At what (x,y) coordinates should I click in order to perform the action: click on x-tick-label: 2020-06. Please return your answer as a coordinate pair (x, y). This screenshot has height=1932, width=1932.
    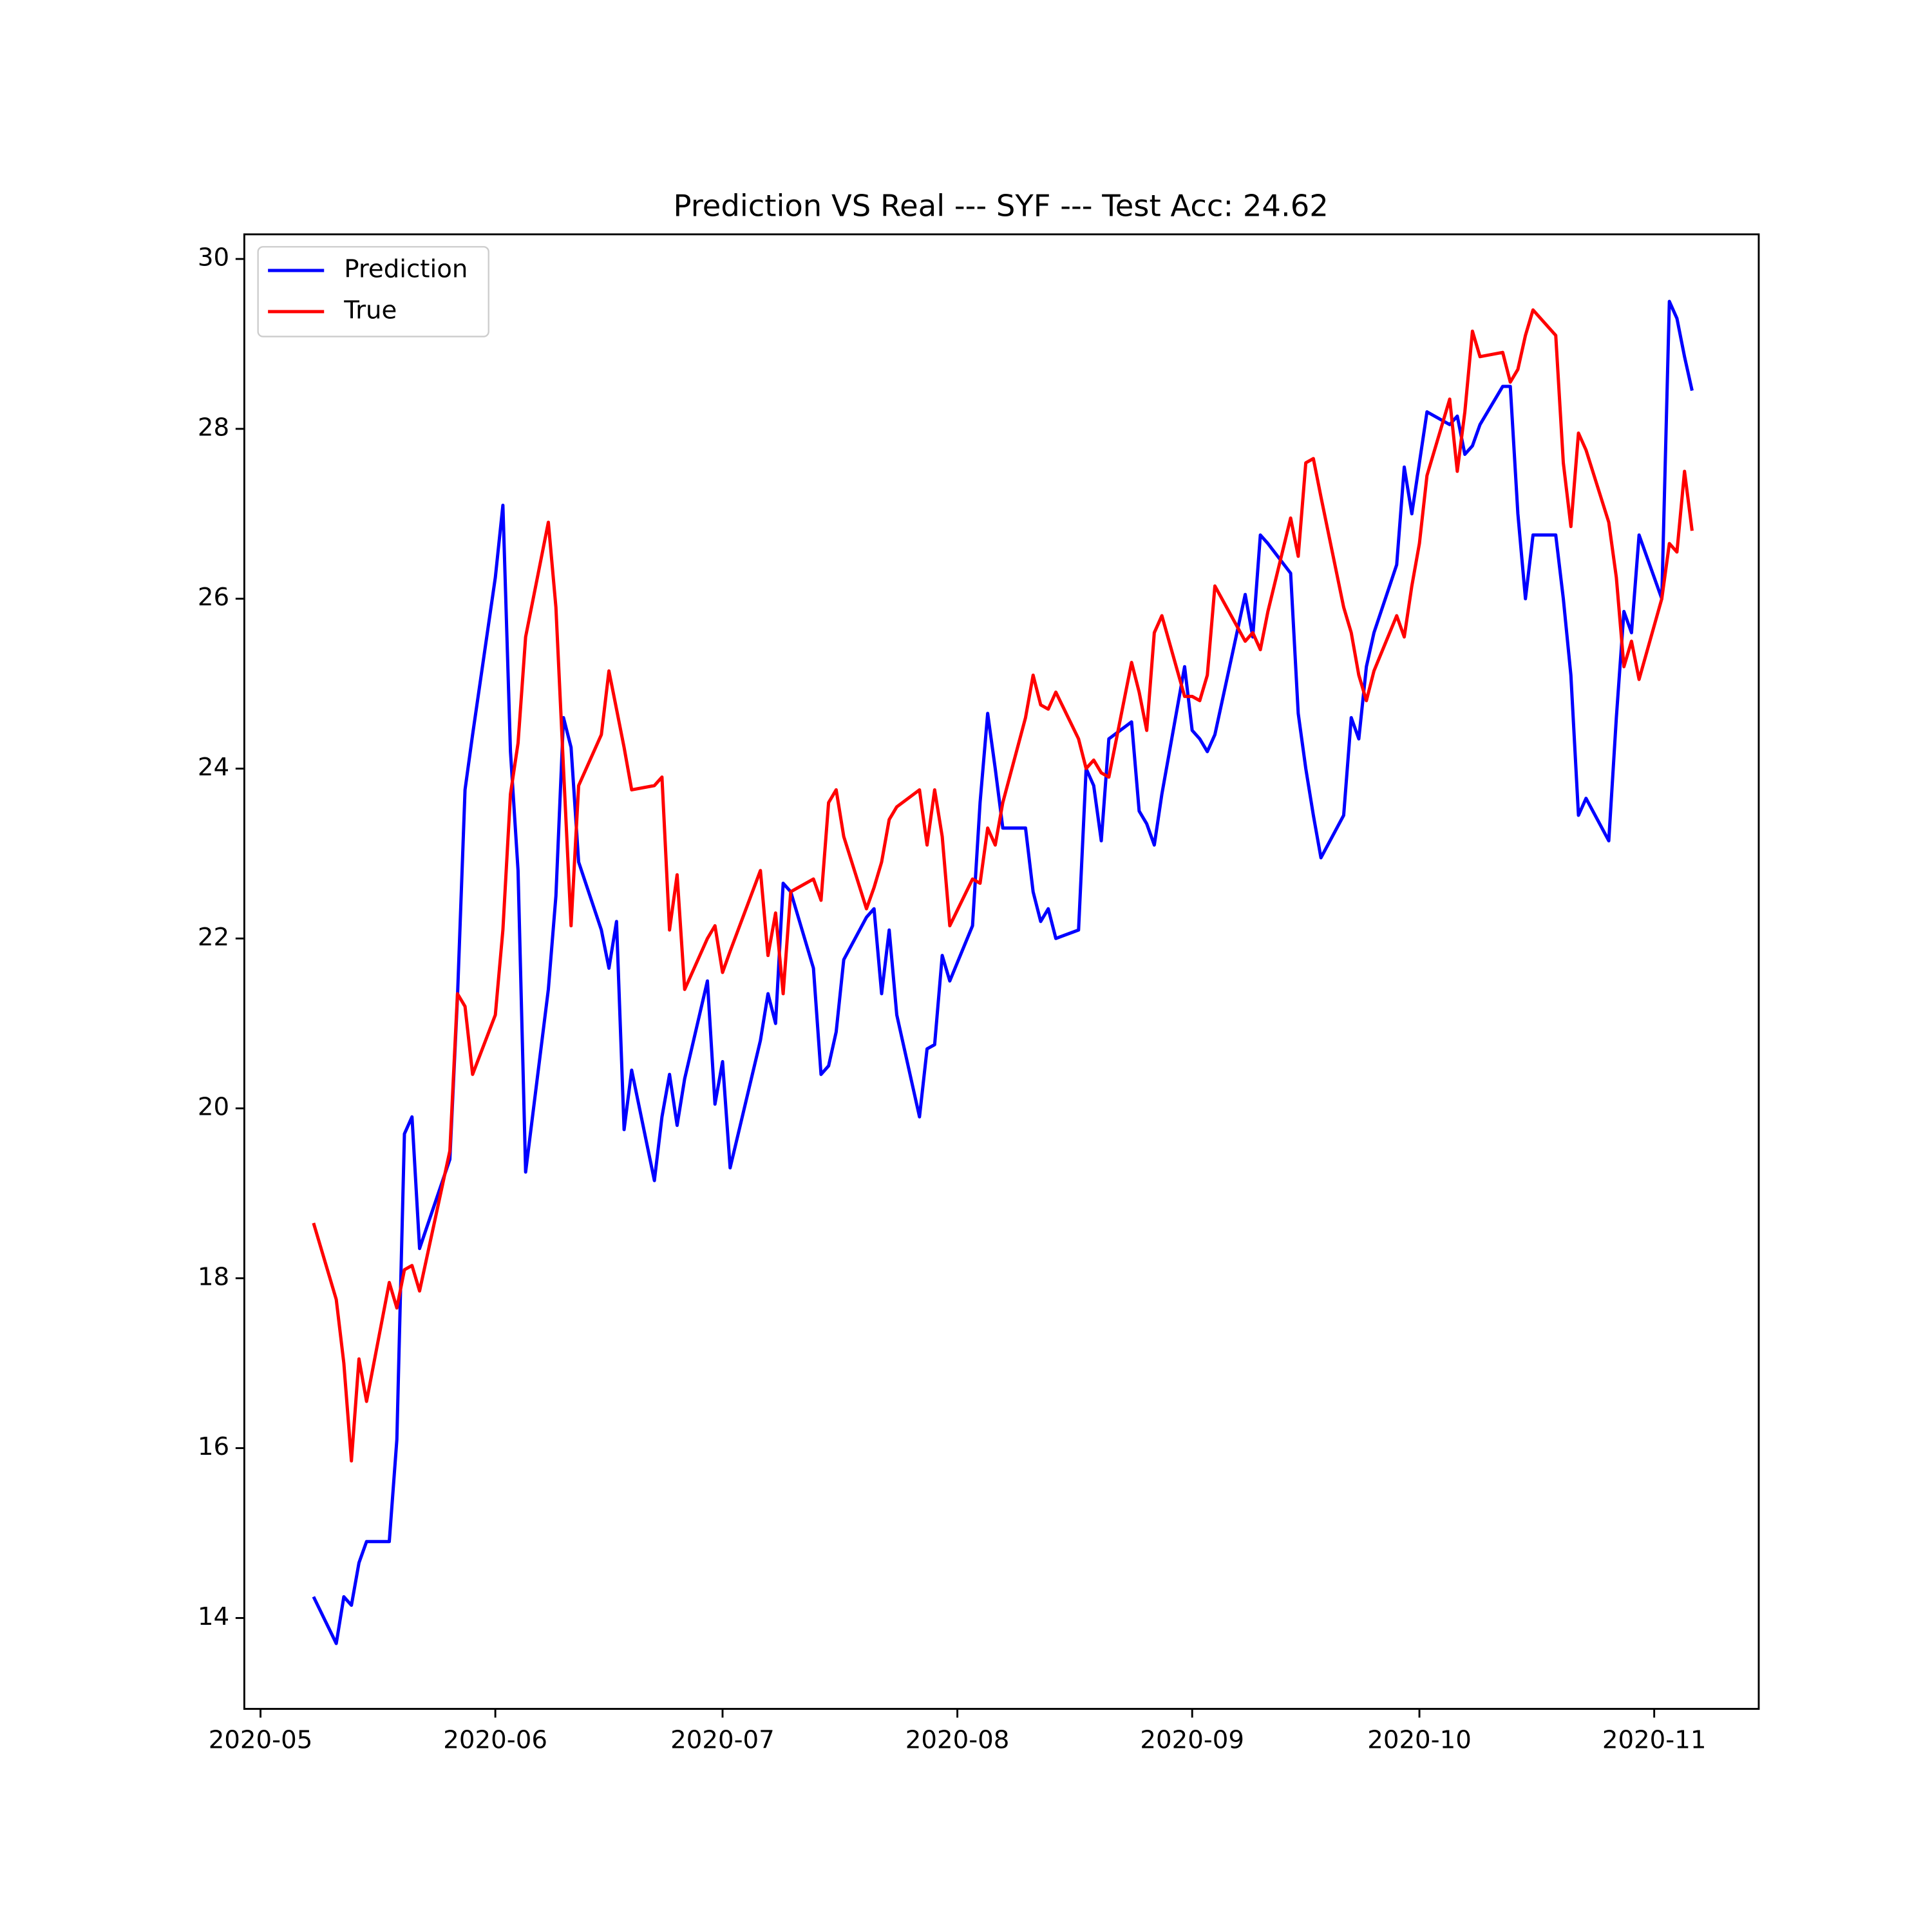
    Looking at the image, I should click on (495, 1739).